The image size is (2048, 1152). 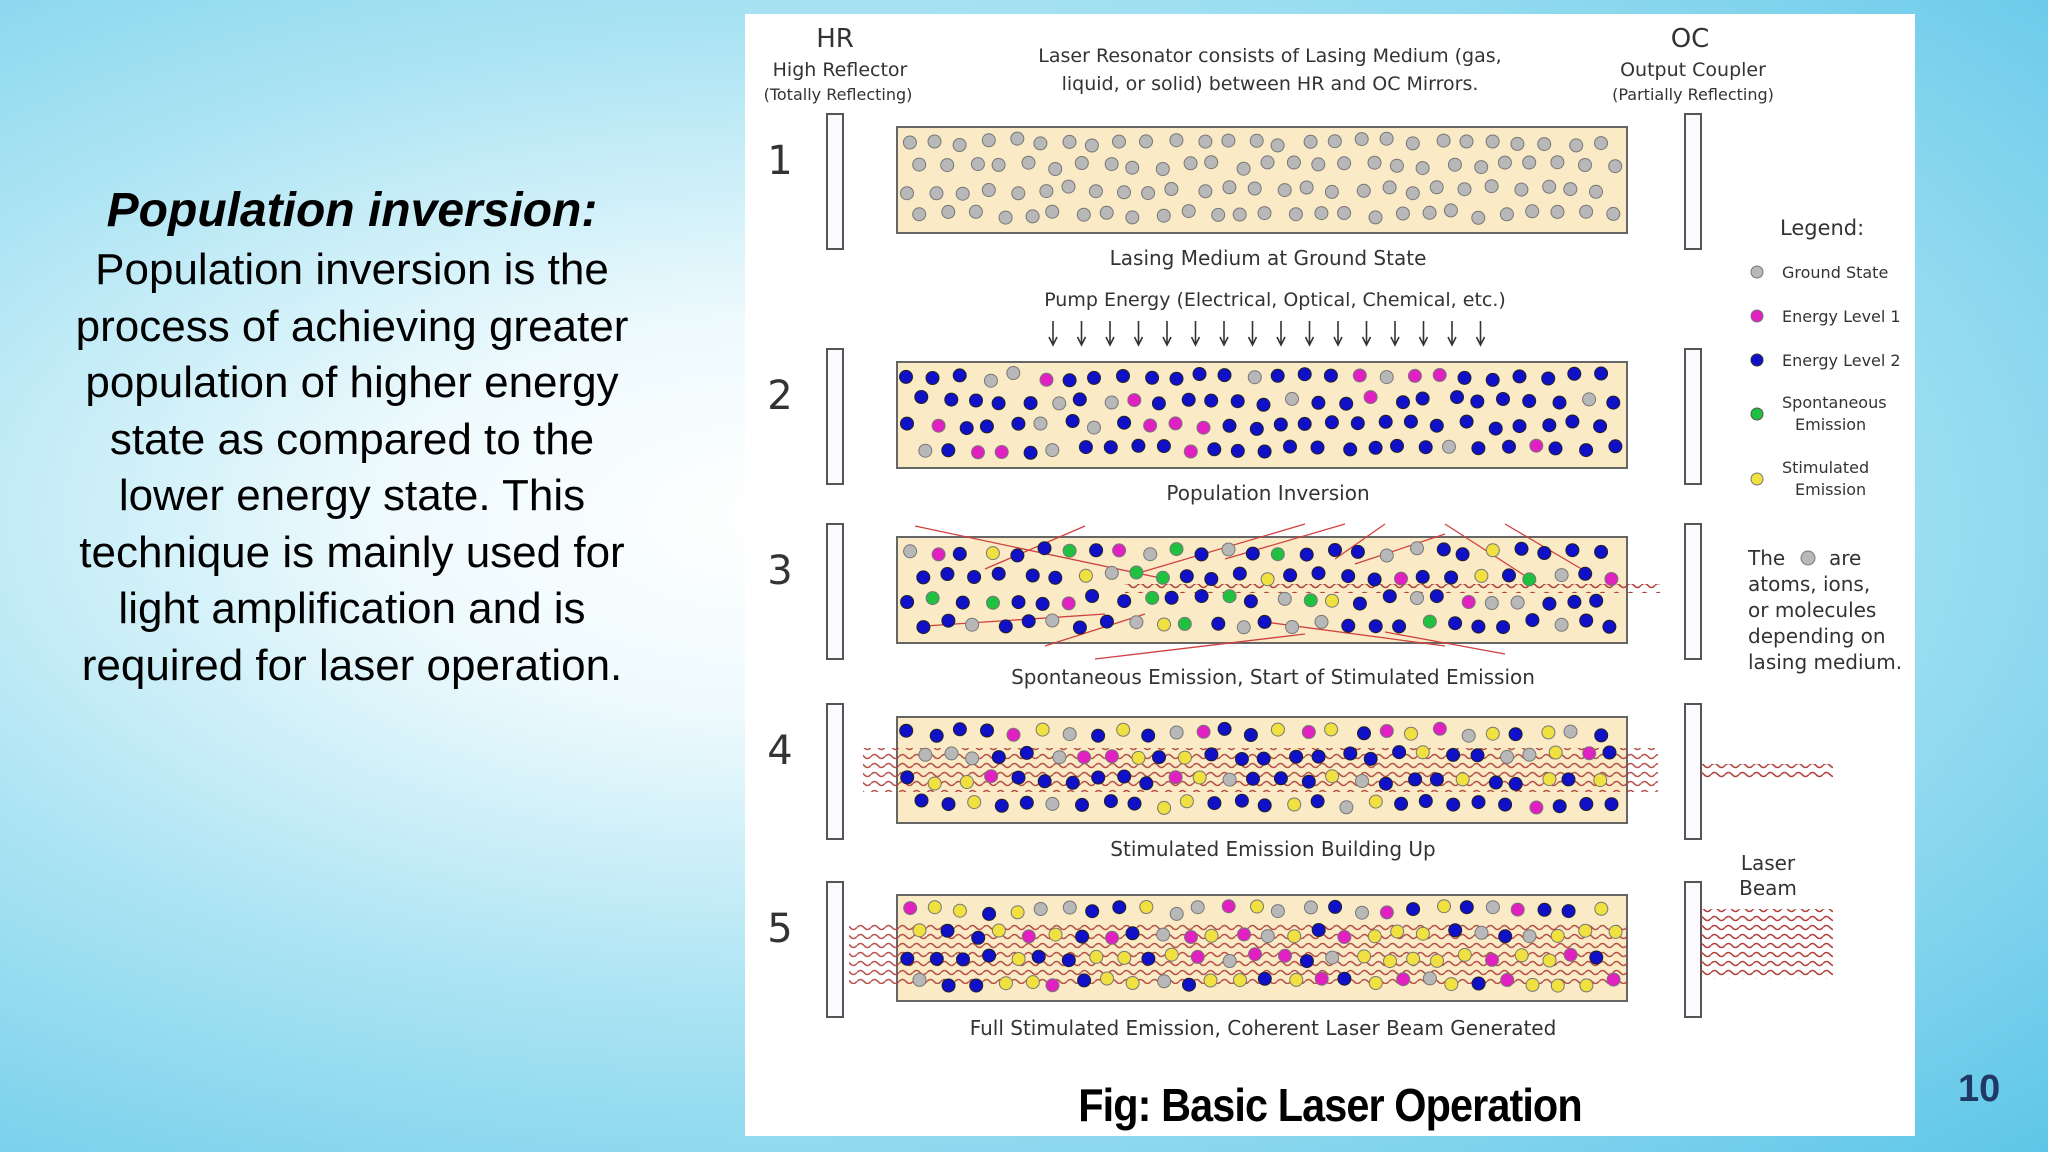 I want to click on atoms, so click(x=1259, y=768).